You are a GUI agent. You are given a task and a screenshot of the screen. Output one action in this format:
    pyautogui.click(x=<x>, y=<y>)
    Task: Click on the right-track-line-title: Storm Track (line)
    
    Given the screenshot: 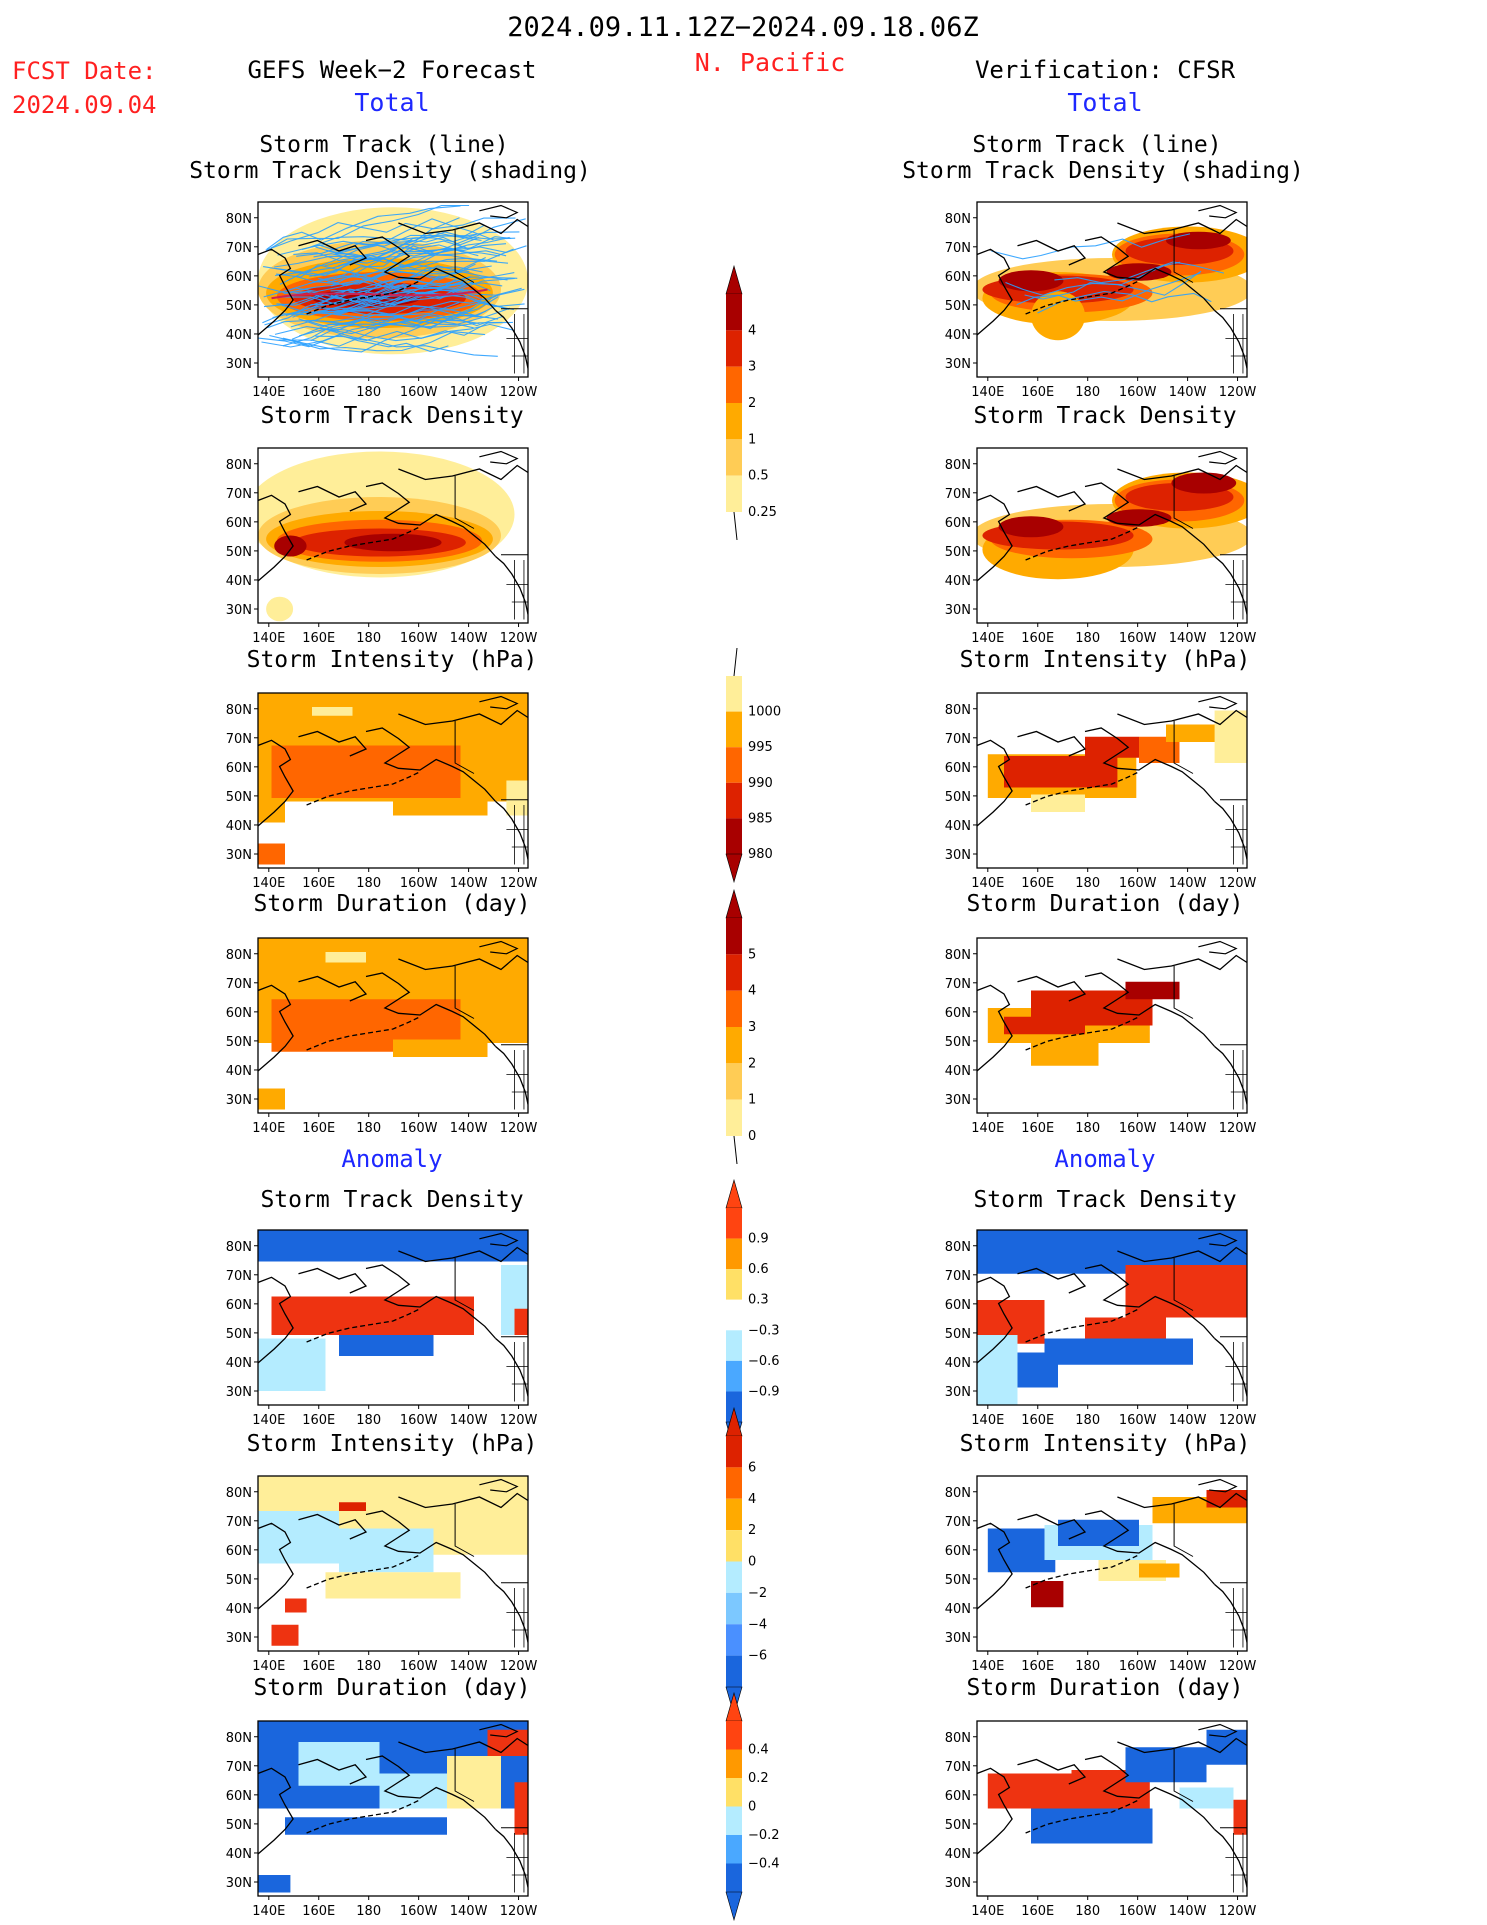 What is the action you would take?
    pyautogui.click(x=1097, y=145)
    